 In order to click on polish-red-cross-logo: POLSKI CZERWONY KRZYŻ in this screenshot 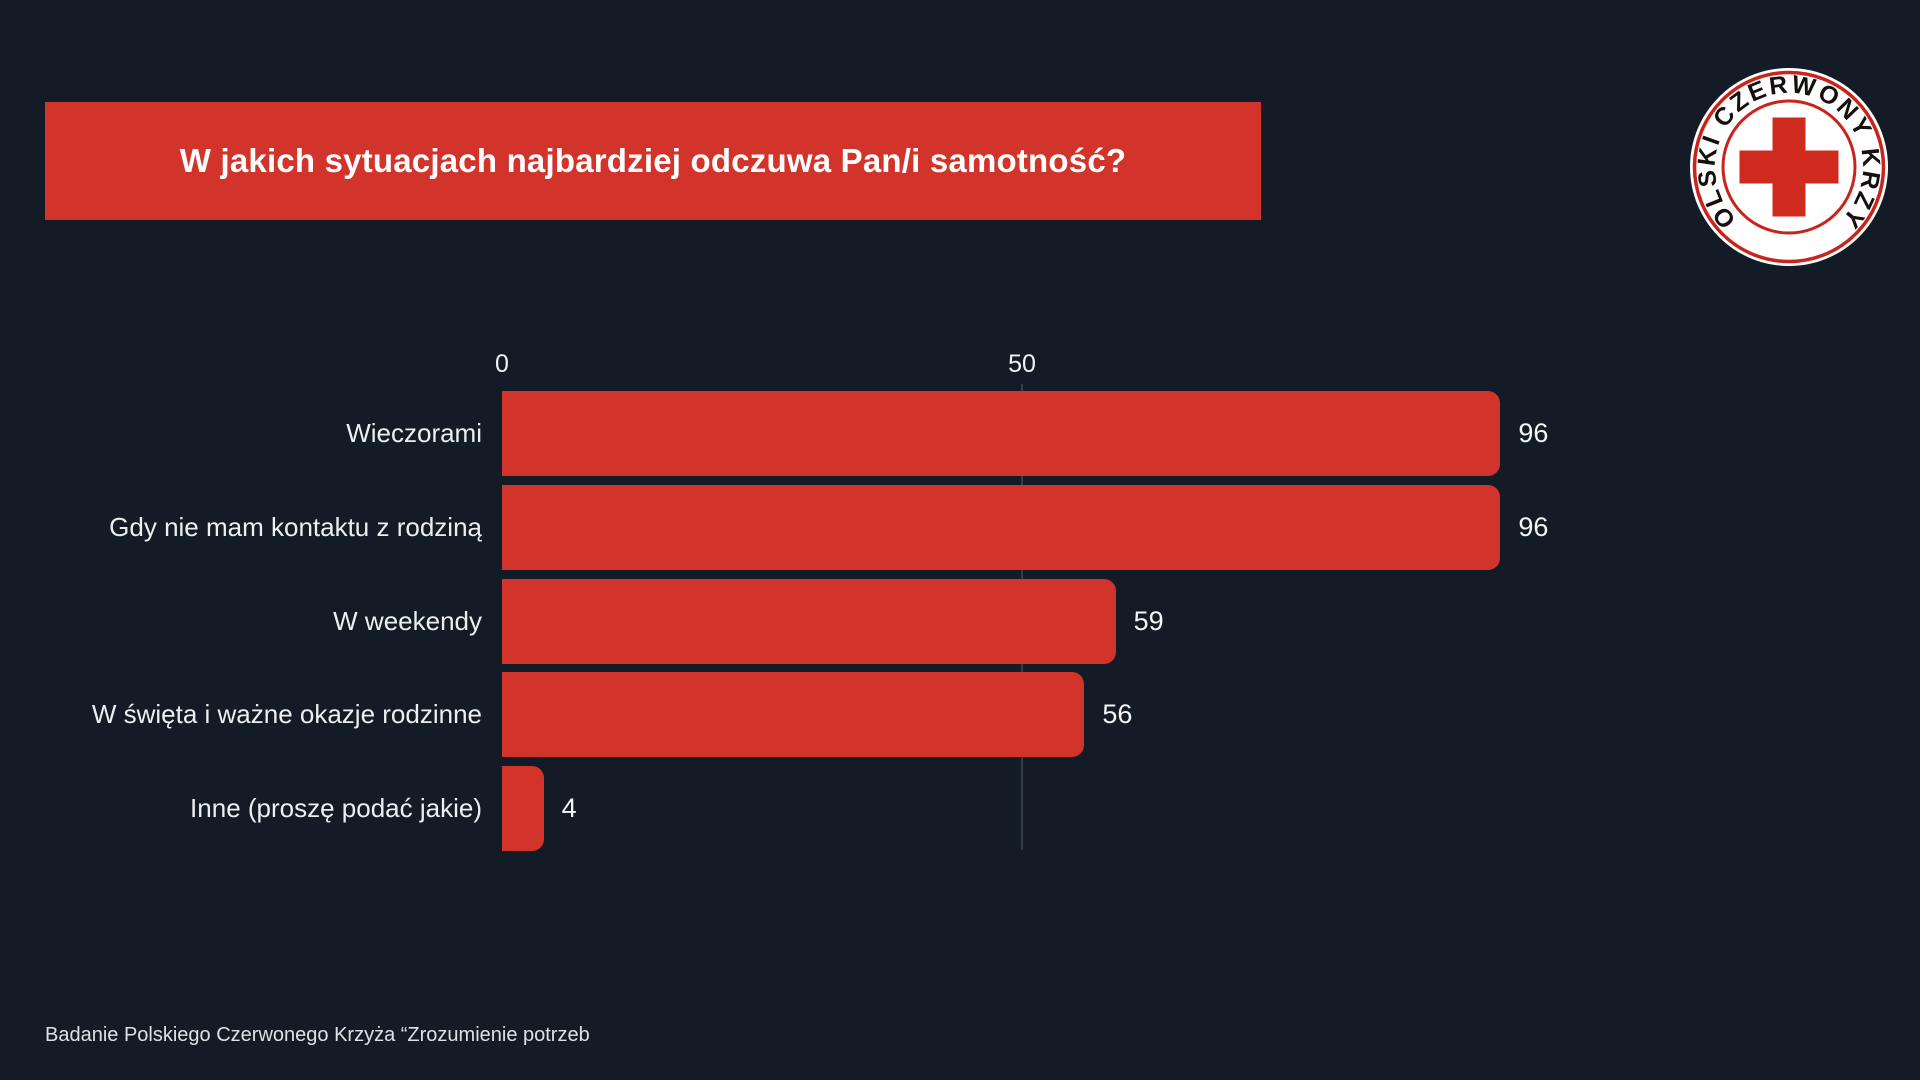, I will do `click(1789, 167)`.